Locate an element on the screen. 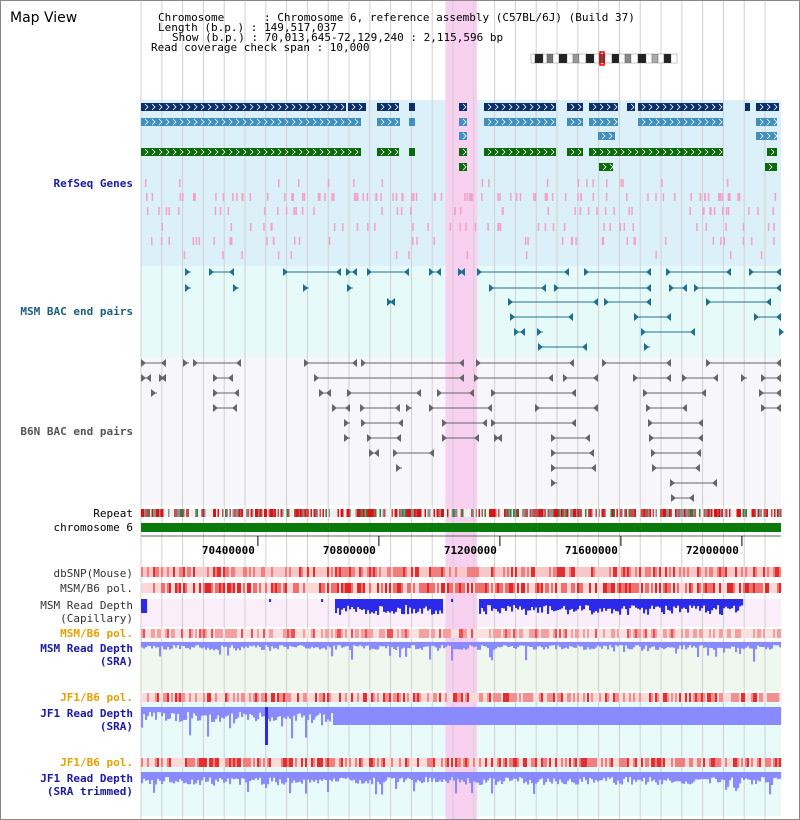 This screenshot has width=800, height=820. track-label-msm-b6-pol-sra: MSM/B6 pol. is located at coordinates (96, 633).